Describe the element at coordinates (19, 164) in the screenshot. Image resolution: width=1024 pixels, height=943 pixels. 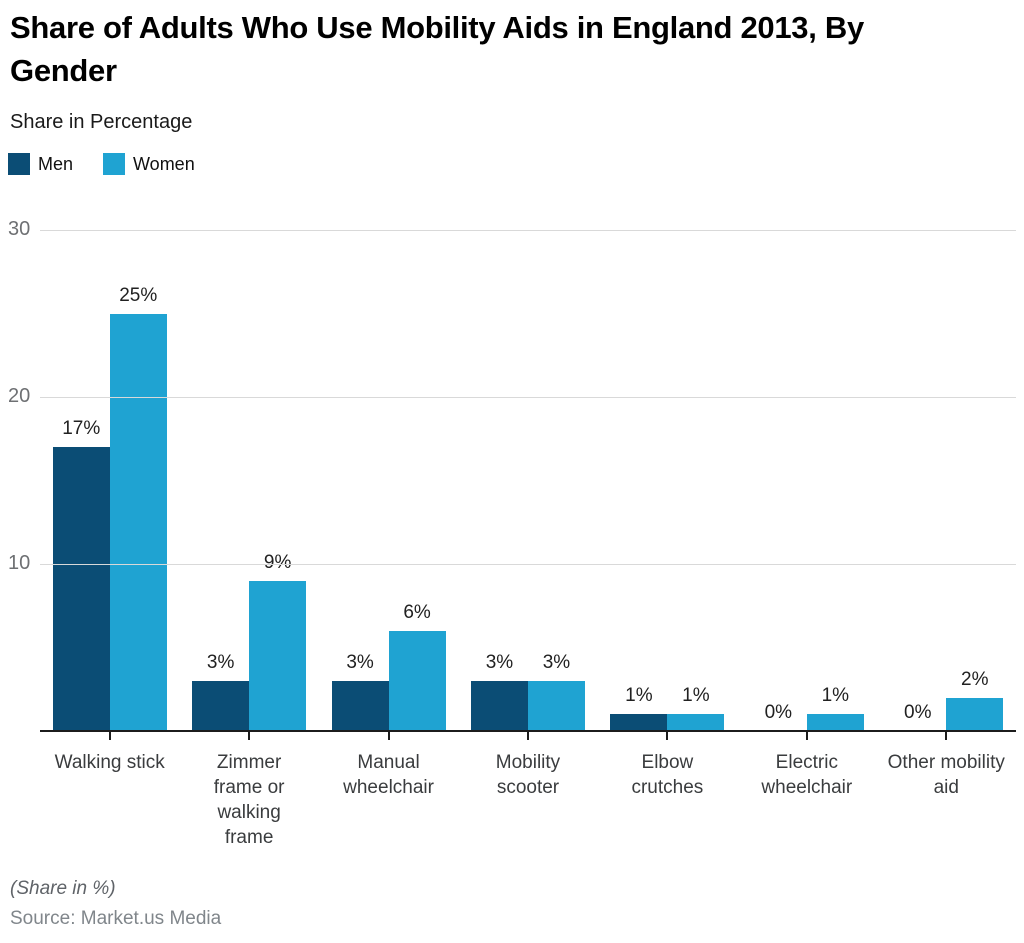
I see `legend-swatch-men` at that location.